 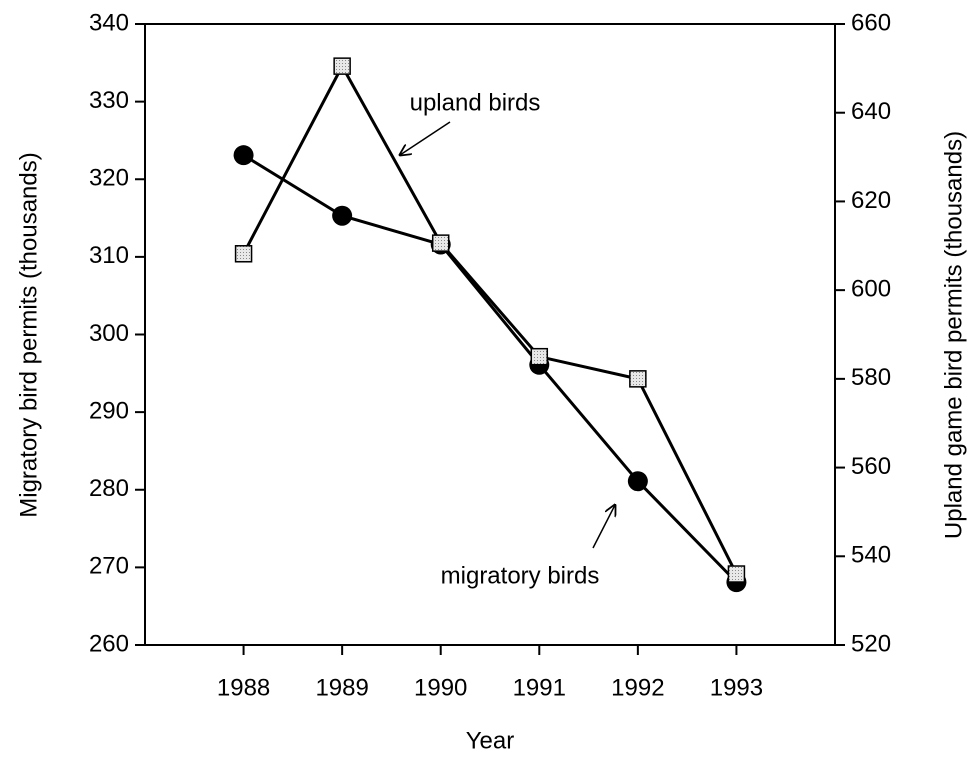 I want to click on x-axis-title: Year, so click(x=490, y=740).